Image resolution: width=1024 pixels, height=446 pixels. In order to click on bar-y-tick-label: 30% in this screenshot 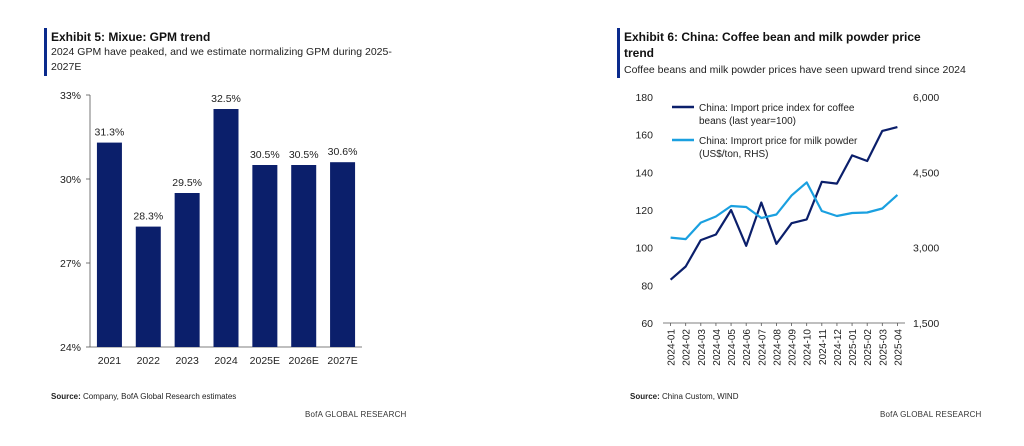, I will do `click(70, 180)`.